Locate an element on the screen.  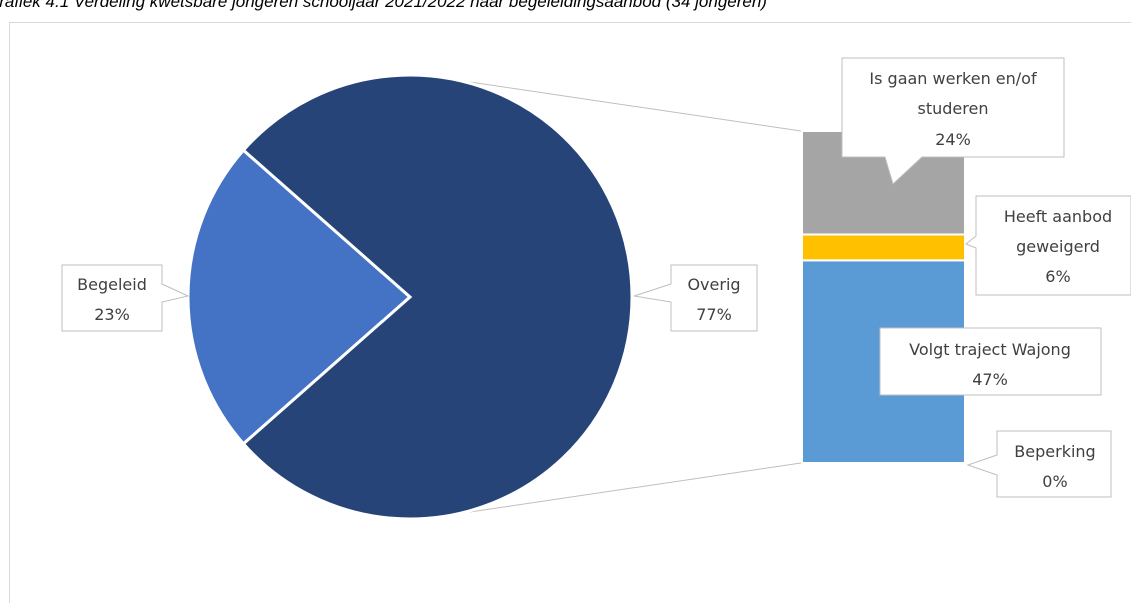
label-wajong-name: Volgt traject Wajong is located at coordinates (990, 349).